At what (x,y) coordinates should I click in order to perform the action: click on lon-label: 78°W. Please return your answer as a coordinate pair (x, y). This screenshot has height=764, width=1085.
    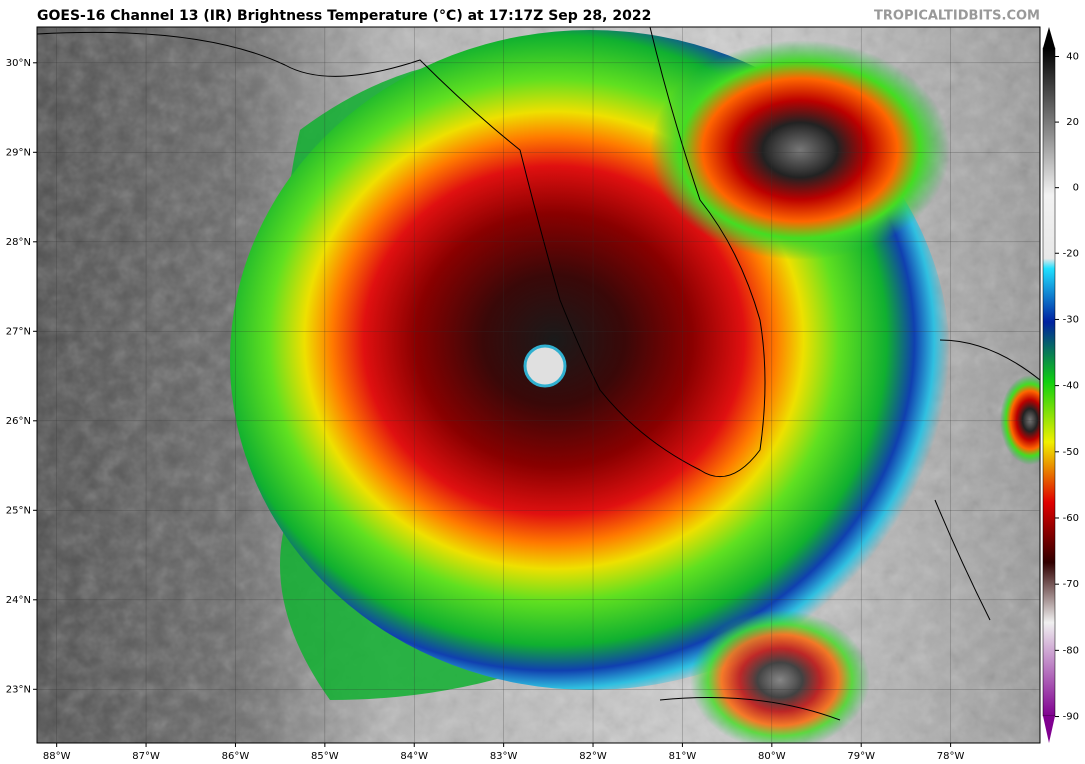
    Looking at the image, I should click on (951, 756).